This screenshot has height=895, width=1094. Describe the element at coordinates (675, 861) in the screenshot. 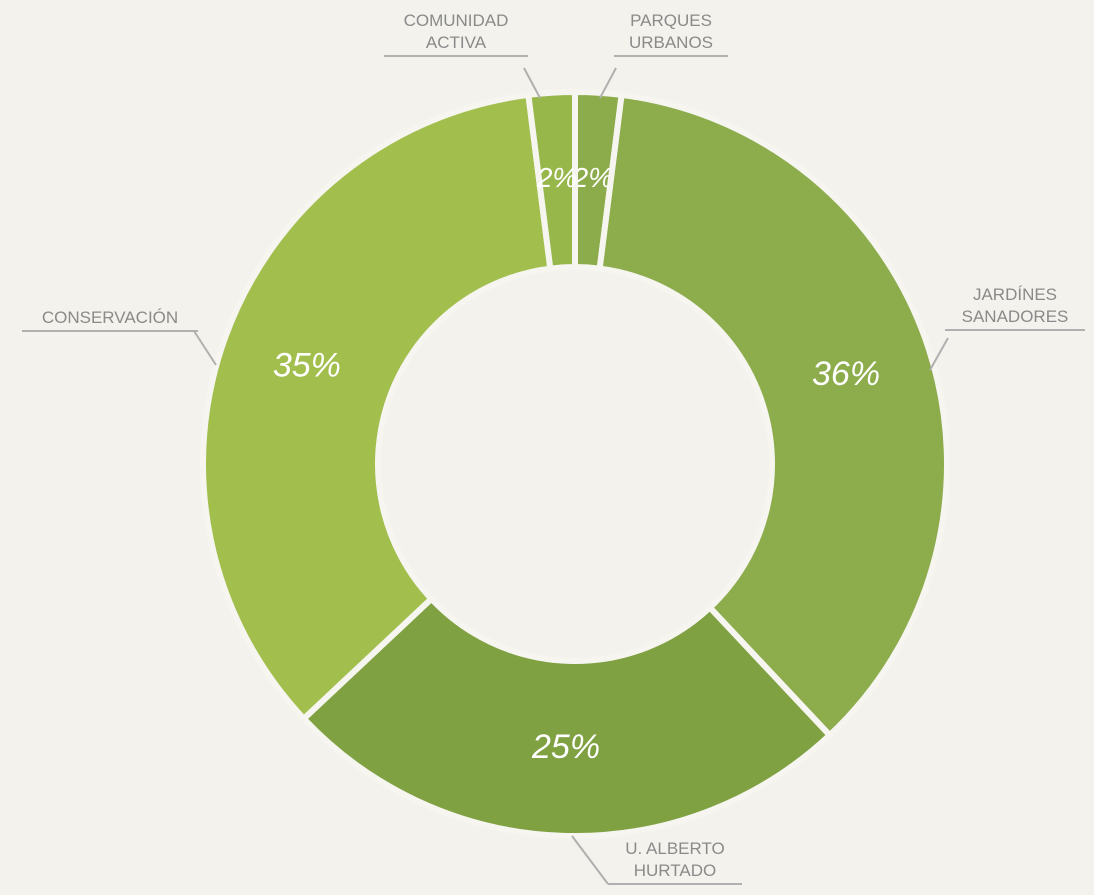

I see `category-label: U. ALBERTO HURTADO` at that location.